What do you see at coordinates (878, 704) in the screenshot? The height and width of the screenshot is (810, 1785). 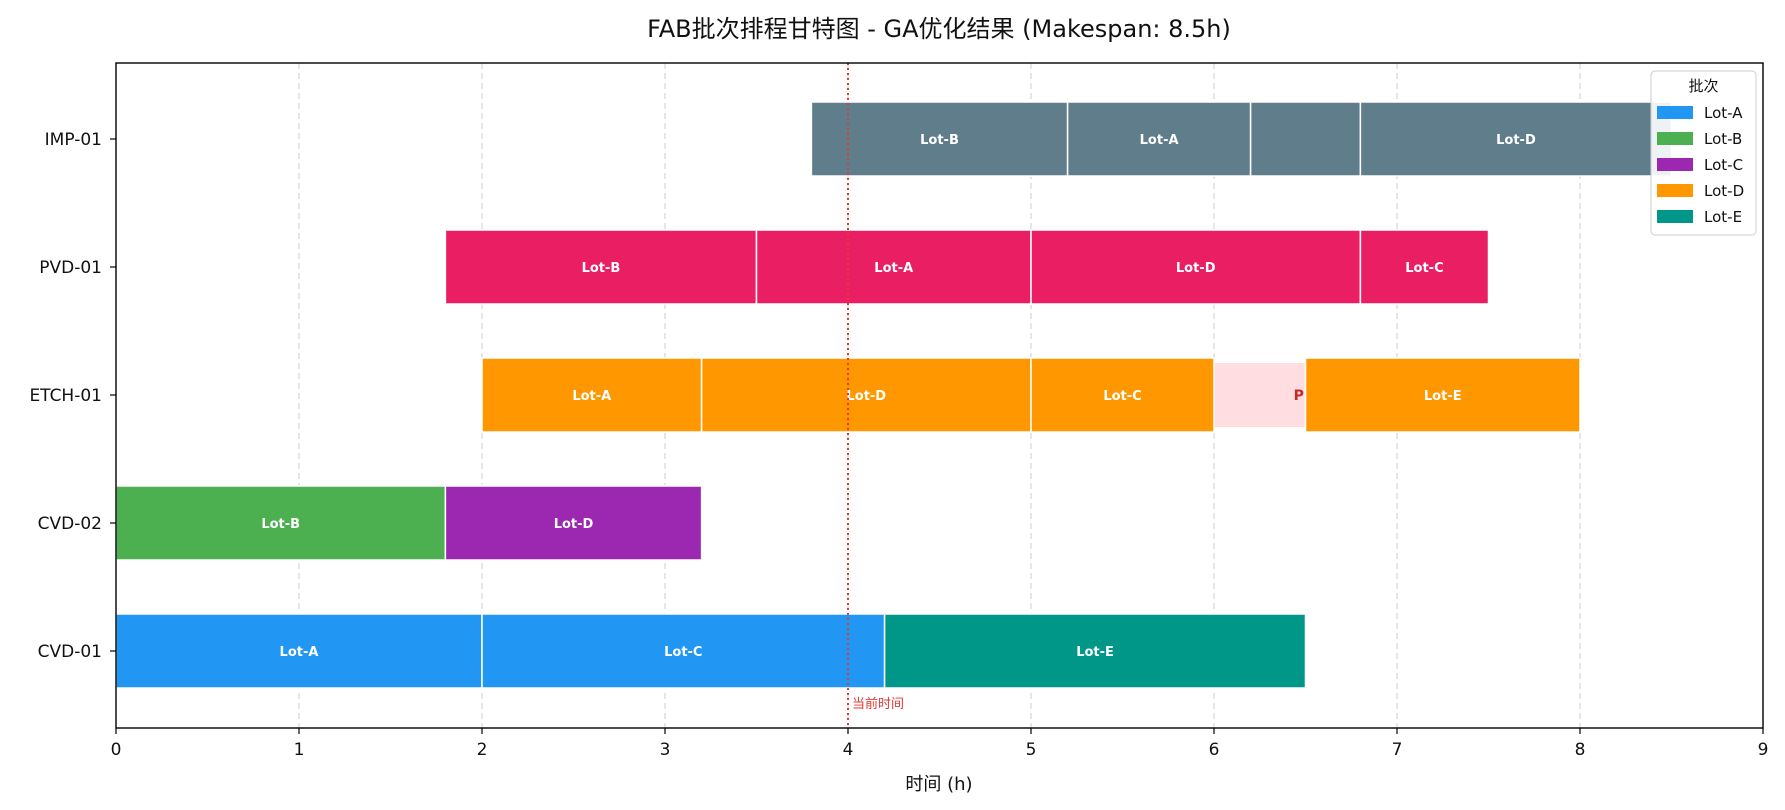 I see `current-time-label: 当前时间` at bounding box center [878, 704].